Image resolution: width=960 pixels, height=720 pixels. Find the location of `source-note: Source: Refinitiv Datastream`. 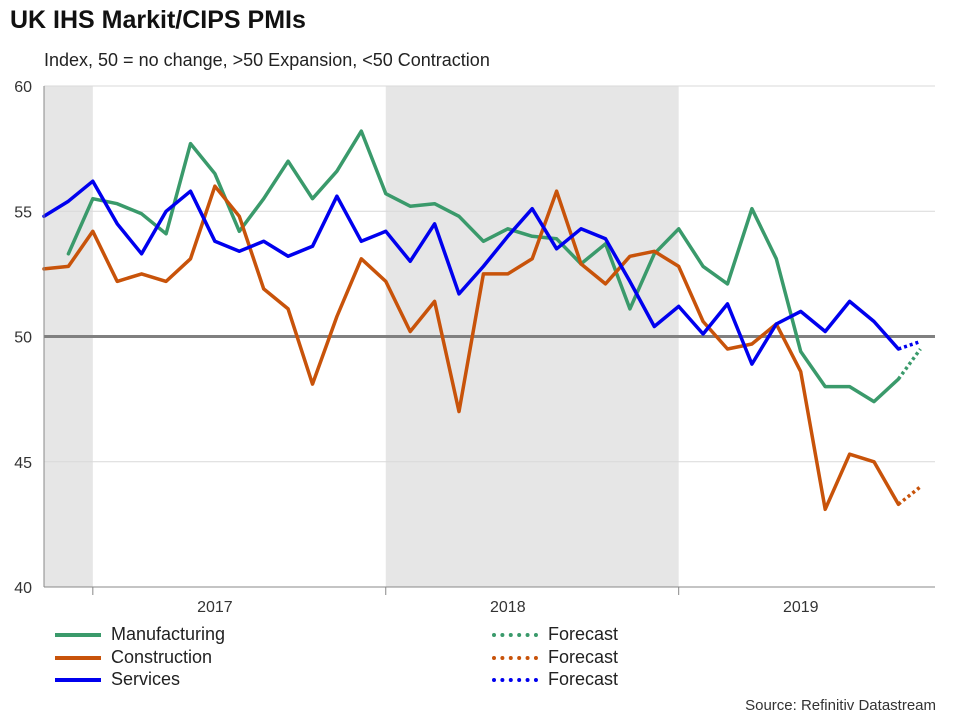

source-note: Source: Refinitiv Datastream is located at coordinates (840, 705).